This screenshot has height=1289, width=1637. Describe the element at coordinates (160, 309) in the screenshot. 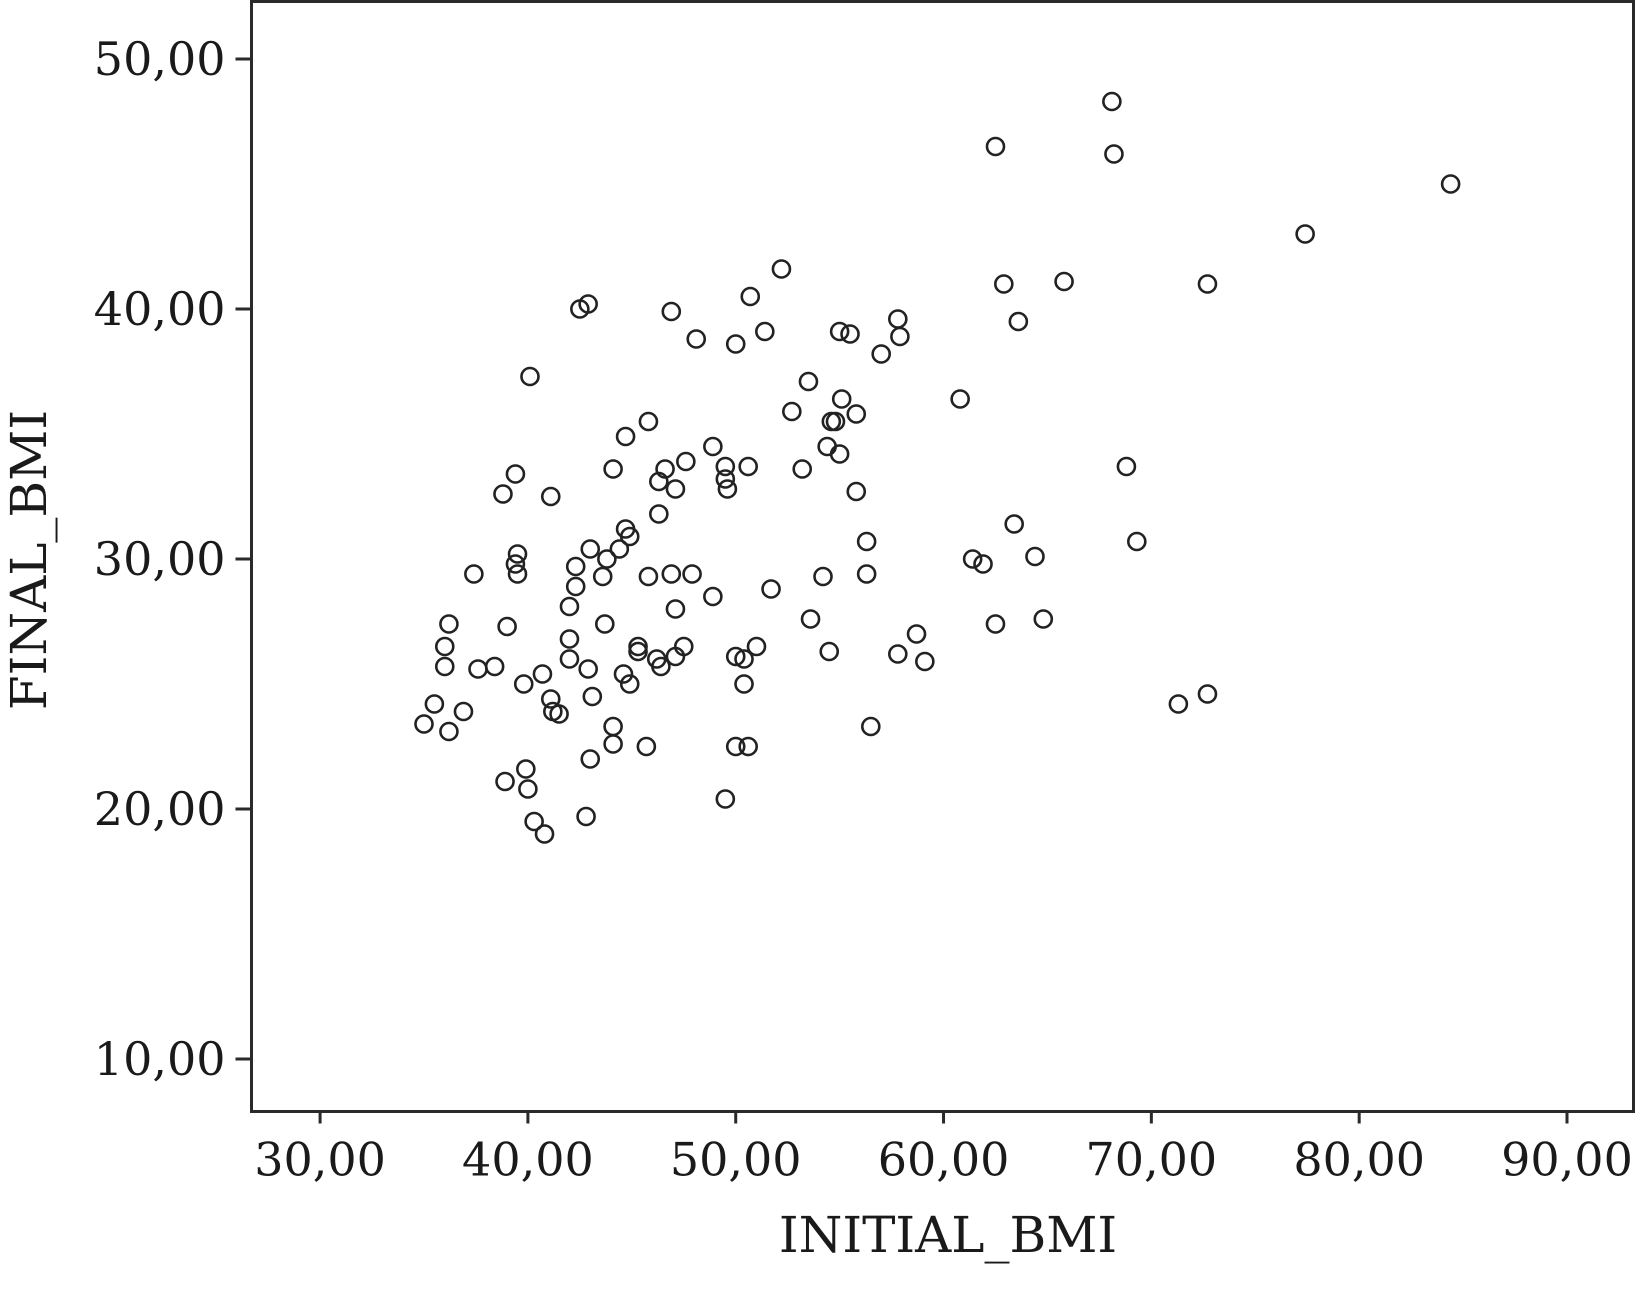

I see `y-tick-label: 40,00` at that location.